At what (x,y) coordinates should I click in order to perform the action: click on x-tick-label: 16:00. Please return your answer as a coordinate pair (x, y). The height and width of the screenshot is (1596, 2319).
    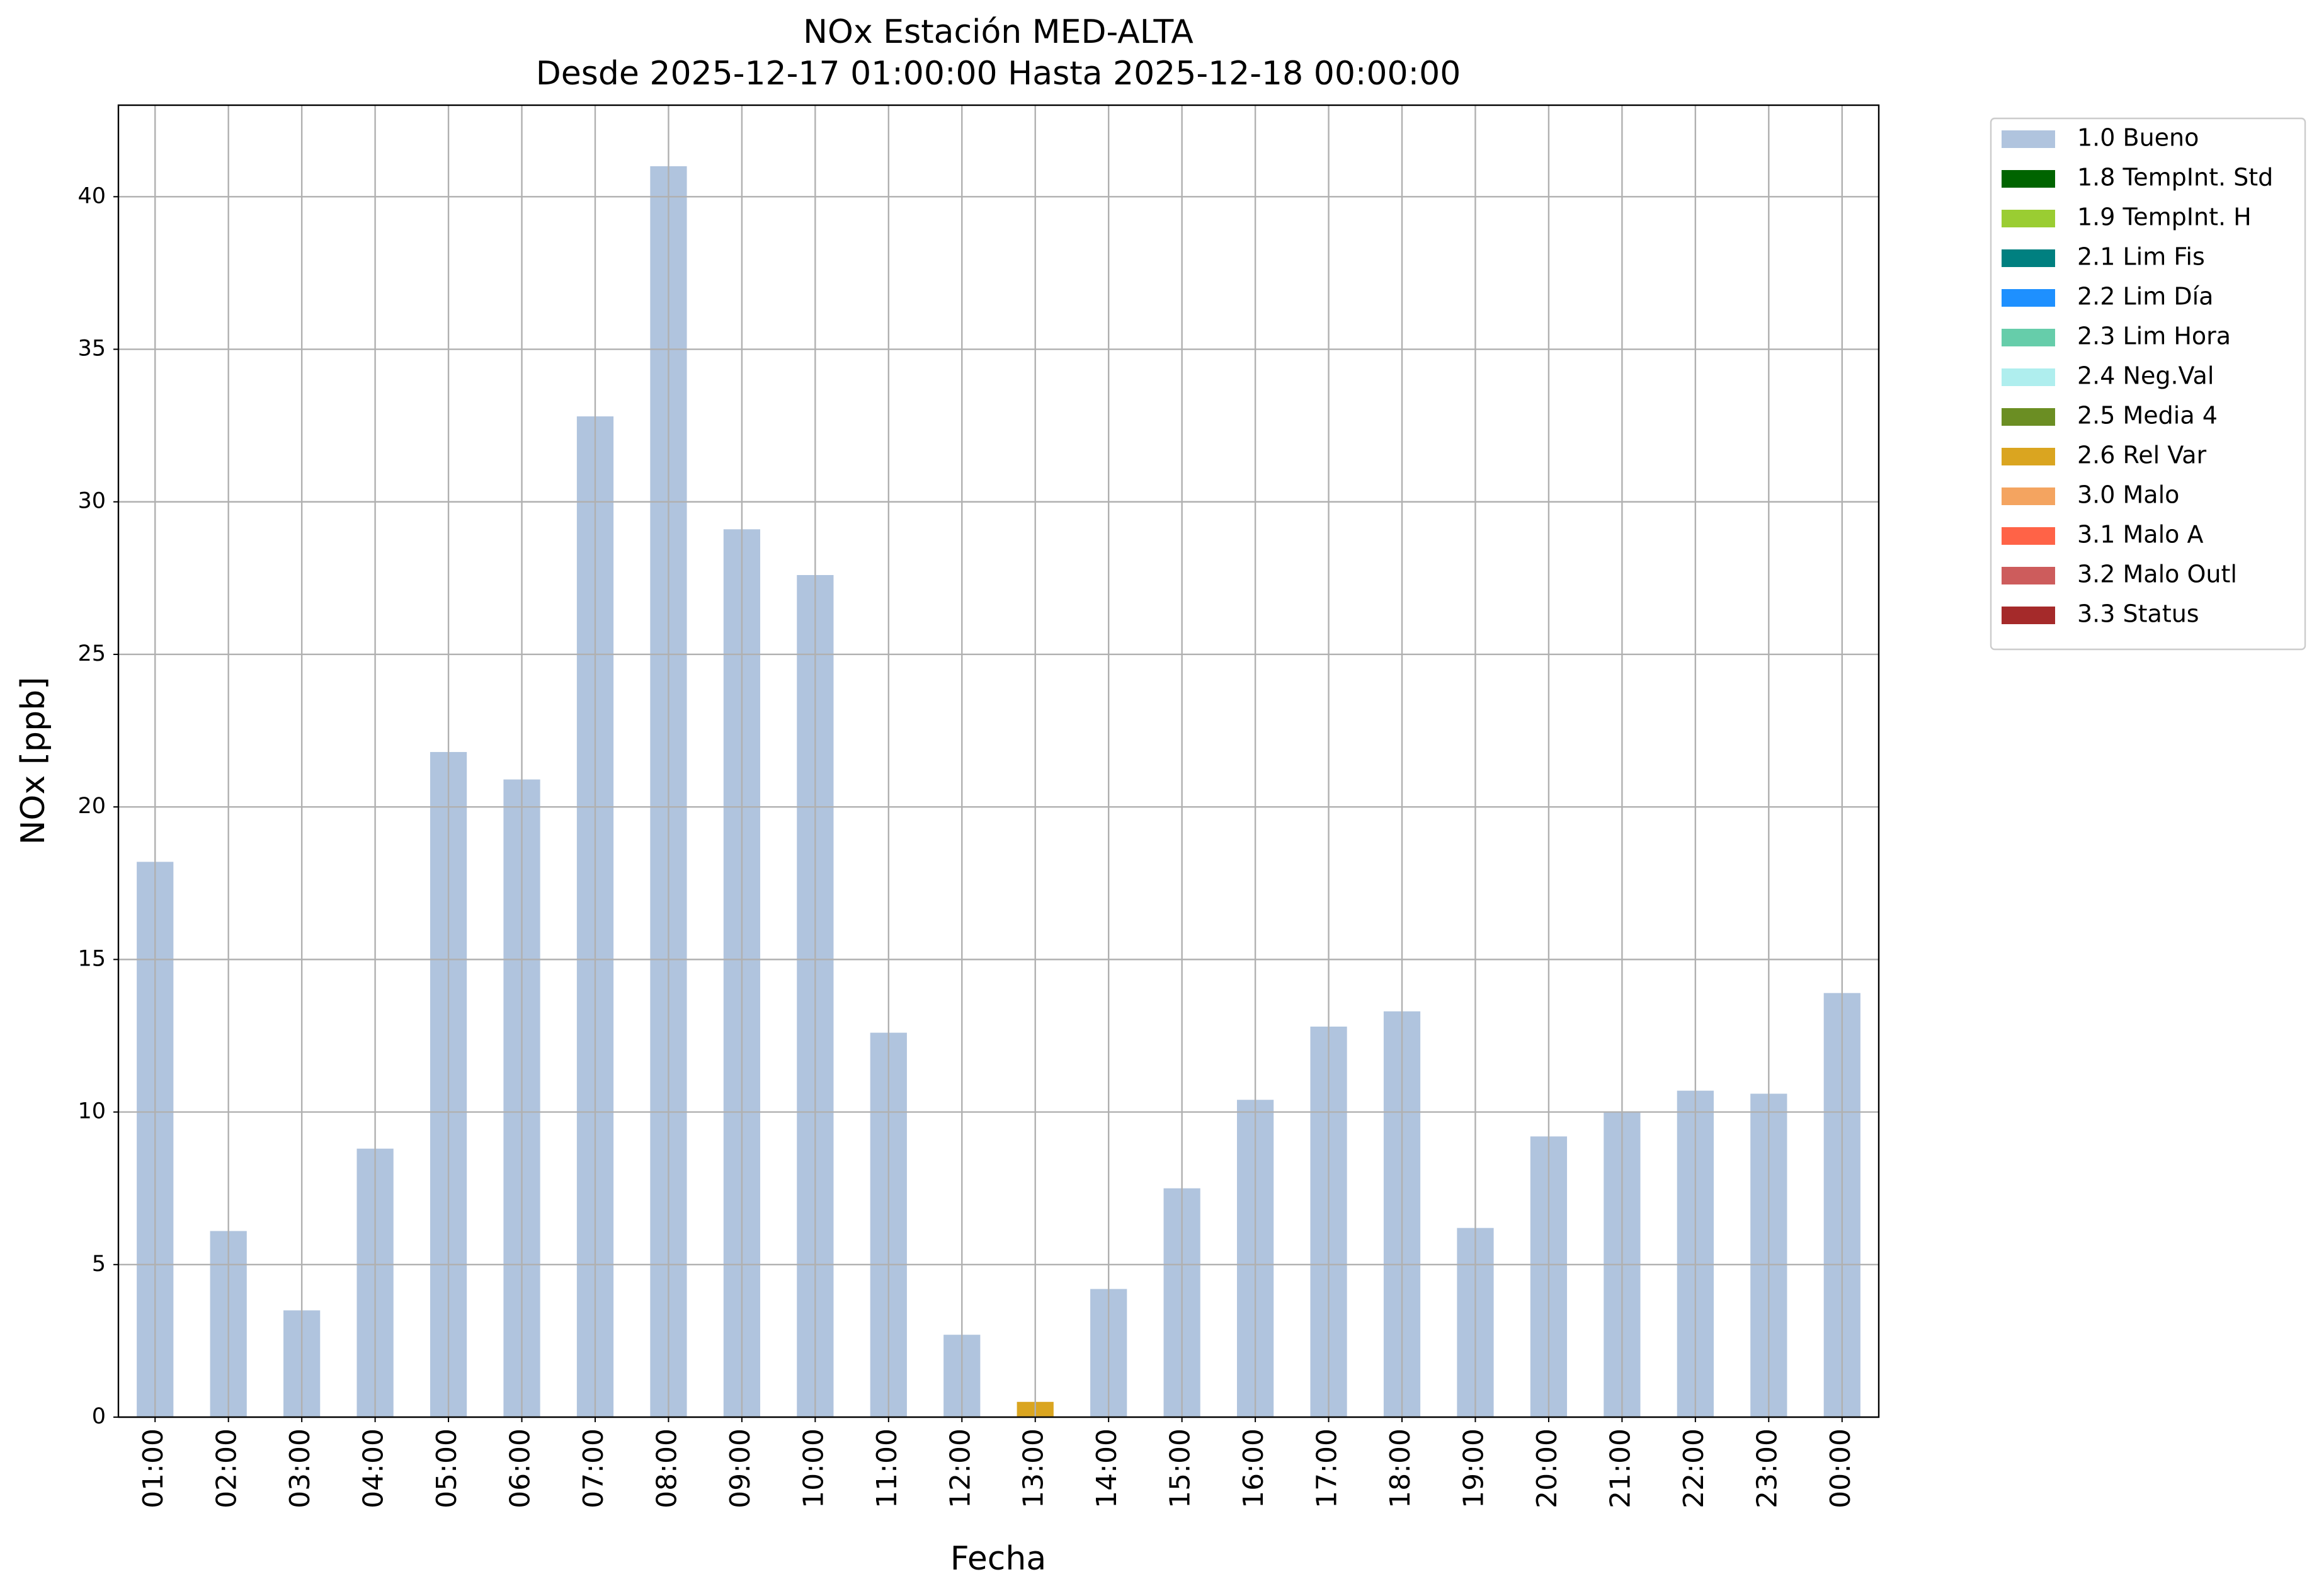
    Looking at the image, I should click on (1254, 1468).